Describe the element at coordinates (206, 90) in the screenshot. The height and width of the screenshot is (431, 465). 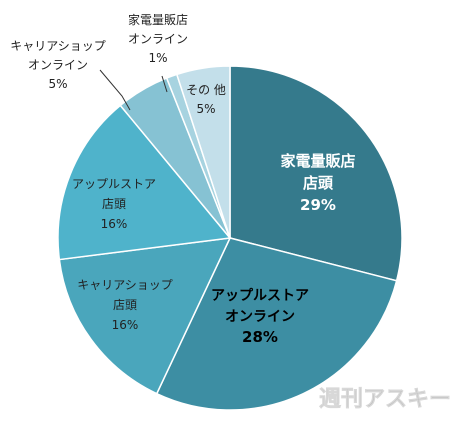
I see `slice-label-7-line-1: その 他` at that location.